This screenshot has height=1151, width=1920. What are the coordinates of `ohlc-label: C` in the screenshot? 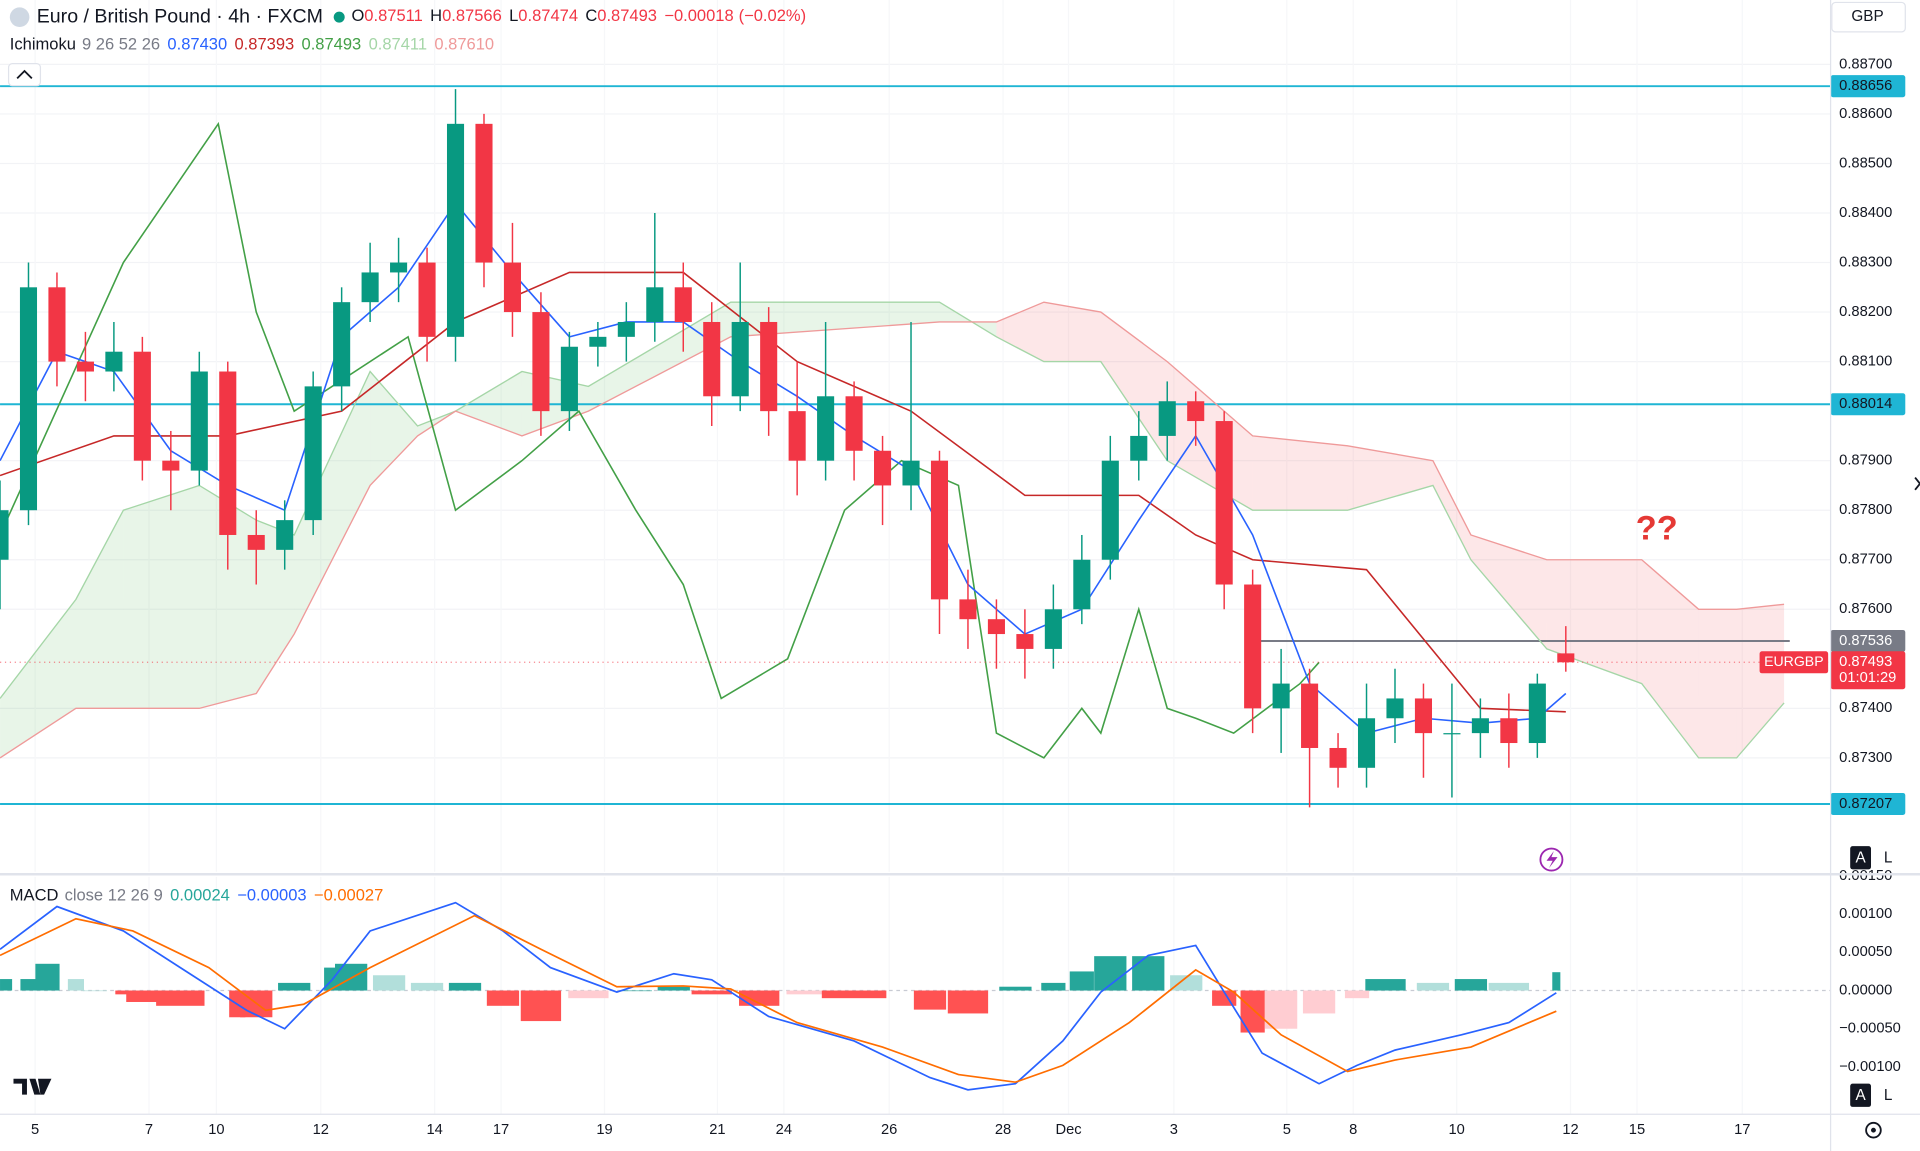 It's located at (591, 16).